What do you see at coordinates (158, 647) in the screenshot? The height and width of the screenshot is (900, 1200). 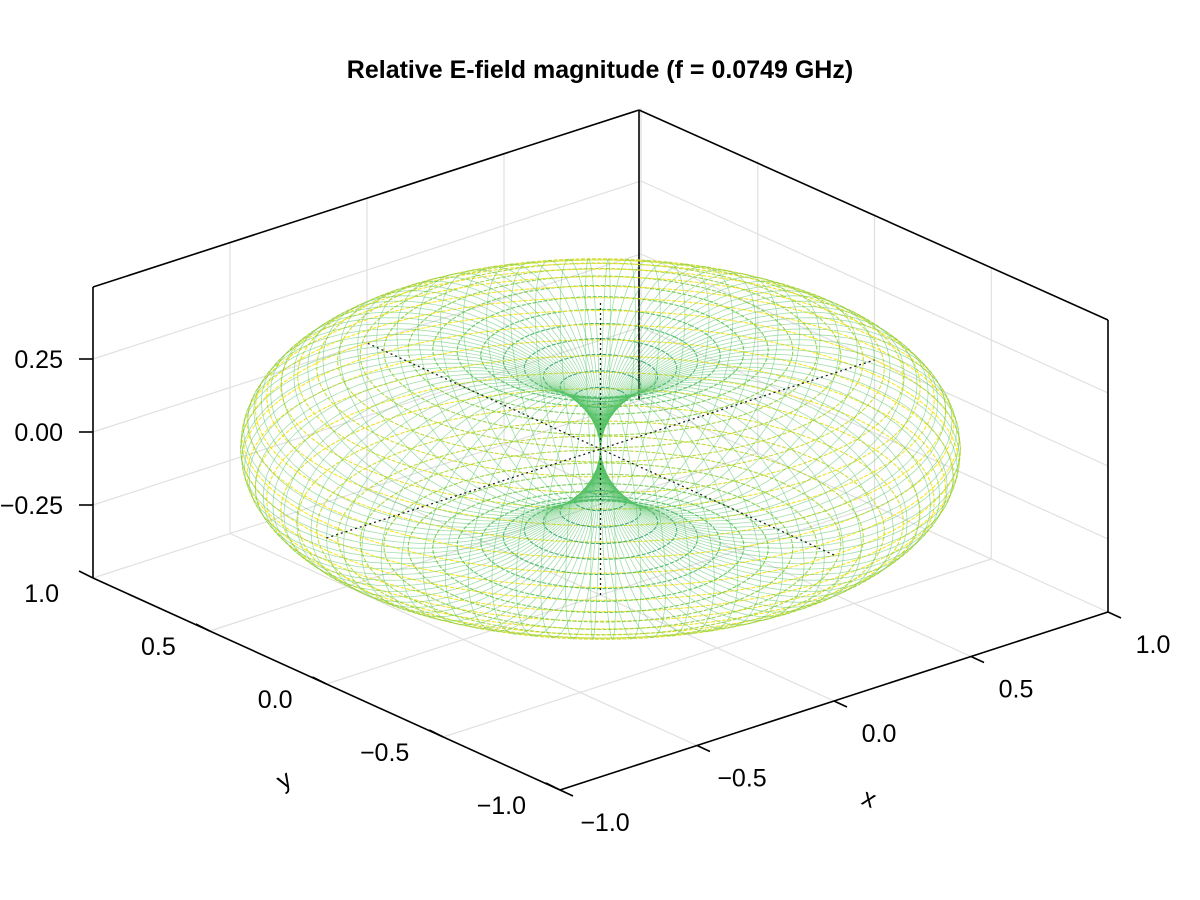 I see `y-tick-label: 0.5` at bounding box center [158, 647].